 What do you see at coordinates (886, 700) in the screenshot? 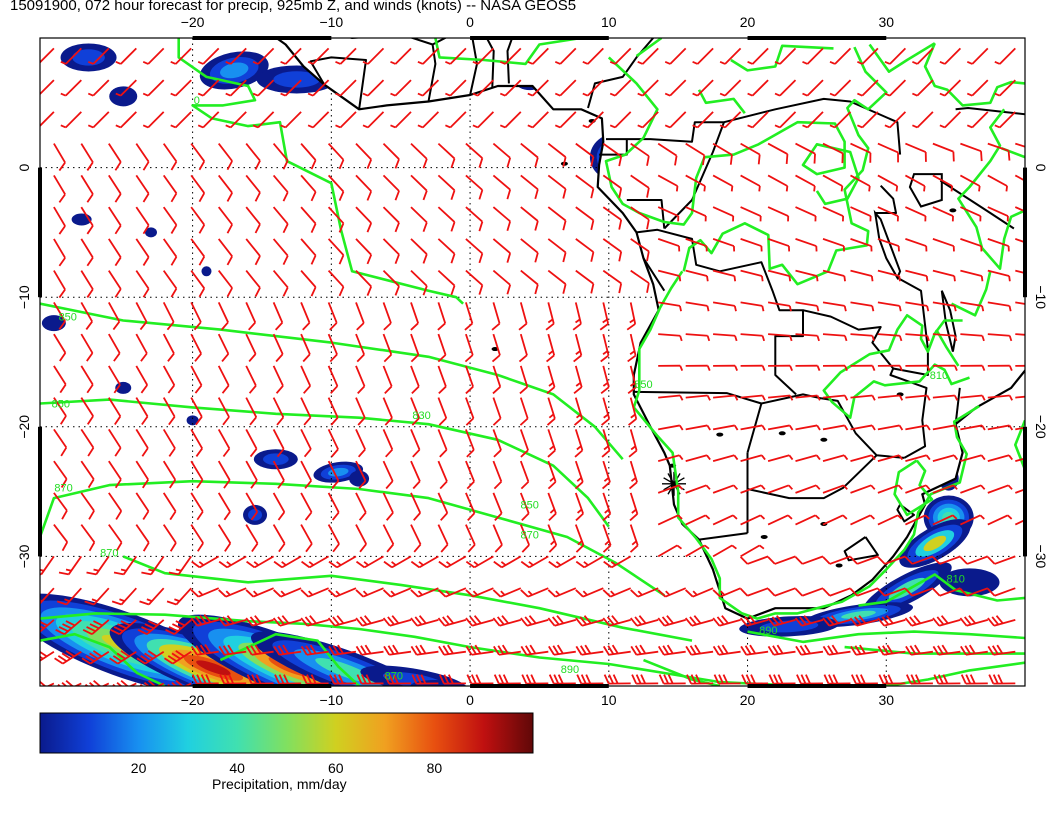
I see `lon-tick-label-bottom: 30` at bounding box center [886, 700].